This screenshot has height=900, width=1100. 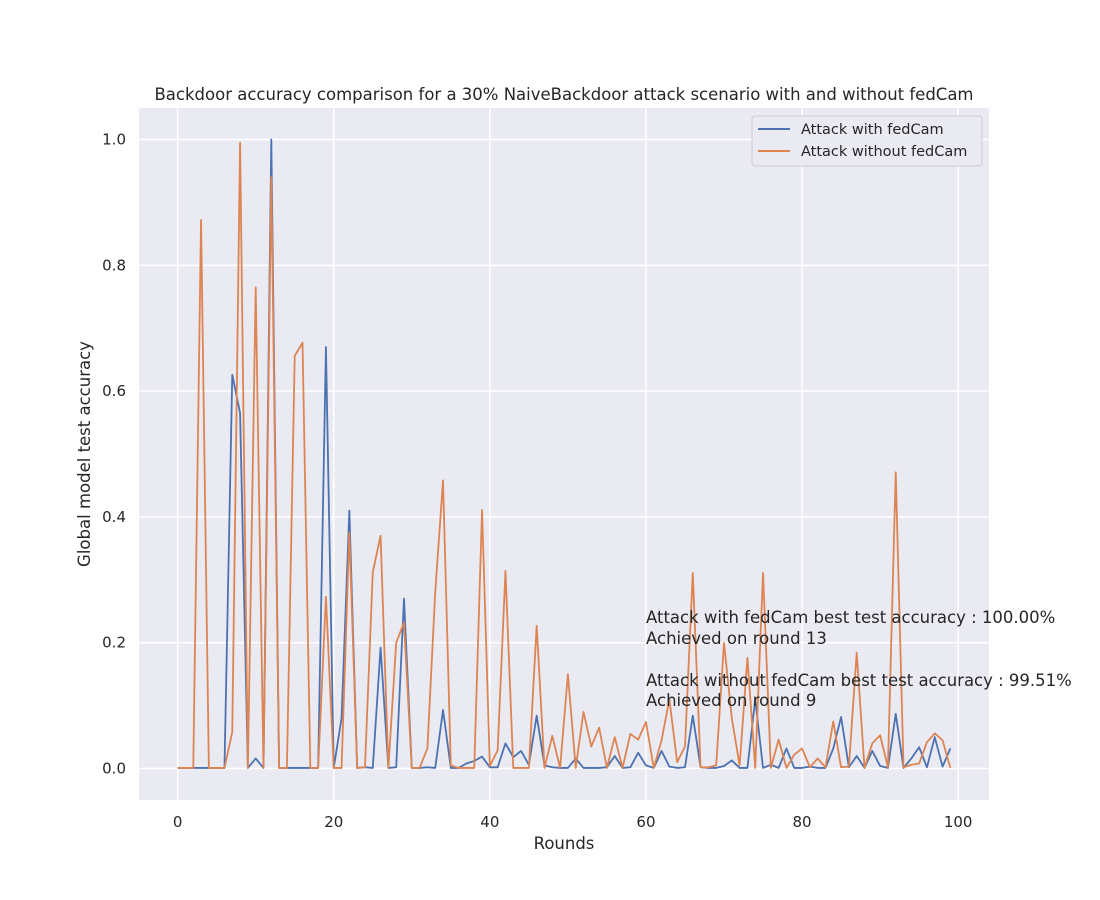 What do you see at coordinates (731, 700) in the screenshot?
I see `annotation-nofedcam-round: Achieved on round 9` at bounding box center [731, 700].